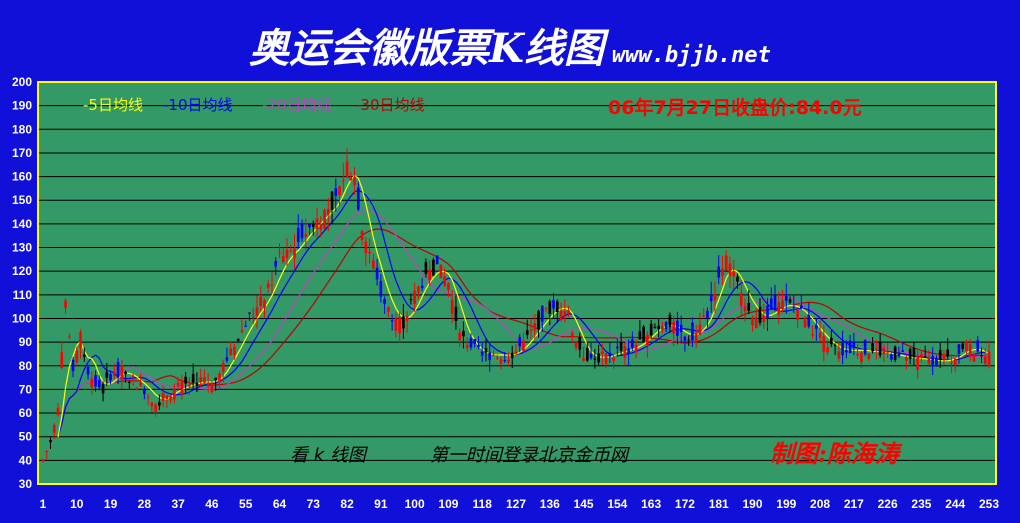 This screenshot has width=1020, height=523. Describe the element at coordinates (836, 453) in the screenshot. I see `author-credit: 制图:陈海涛` at that location.